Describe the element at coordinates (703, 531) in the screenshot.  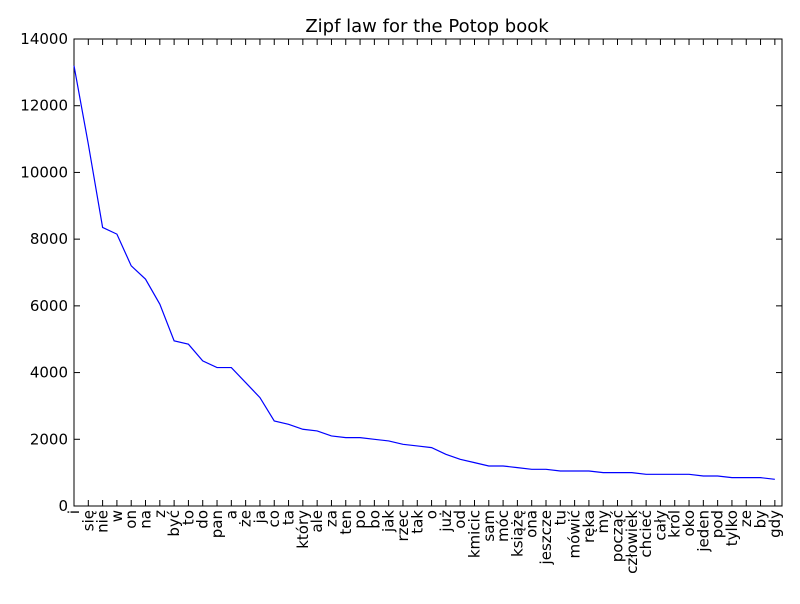
I see `x-tick-label: jeden` at that location.